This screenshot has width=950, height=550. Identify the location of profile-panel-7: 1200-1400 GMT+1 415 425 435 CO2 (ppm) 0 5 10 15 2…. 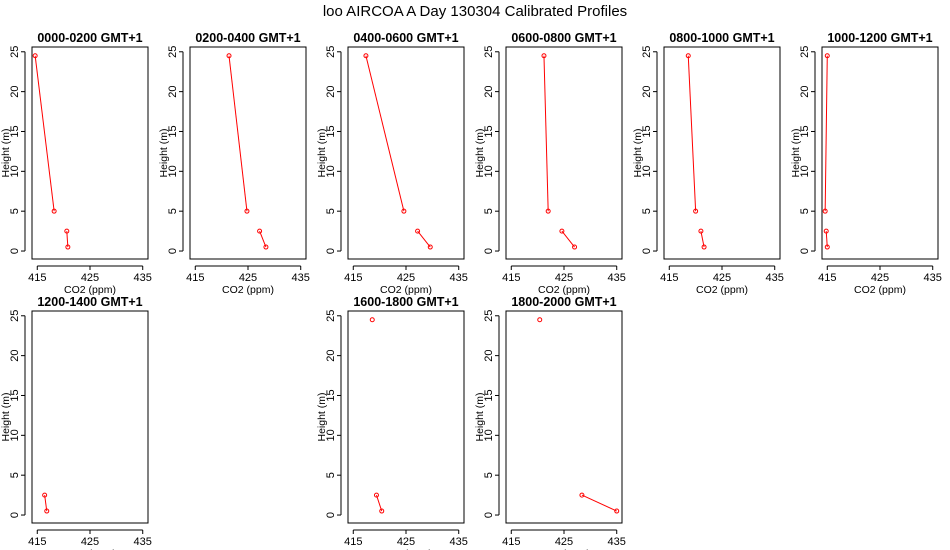
(76, 422).